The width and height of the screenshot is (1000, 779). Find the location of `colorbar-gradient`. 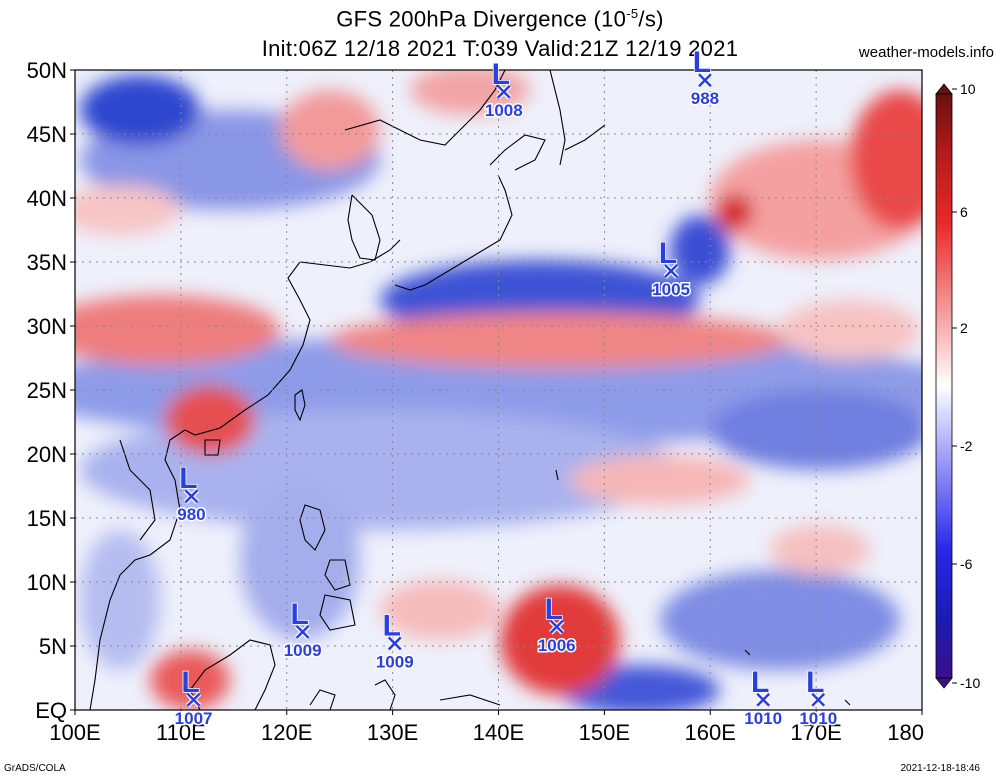

colorbar-gradient is located at coordinates (944, 386).